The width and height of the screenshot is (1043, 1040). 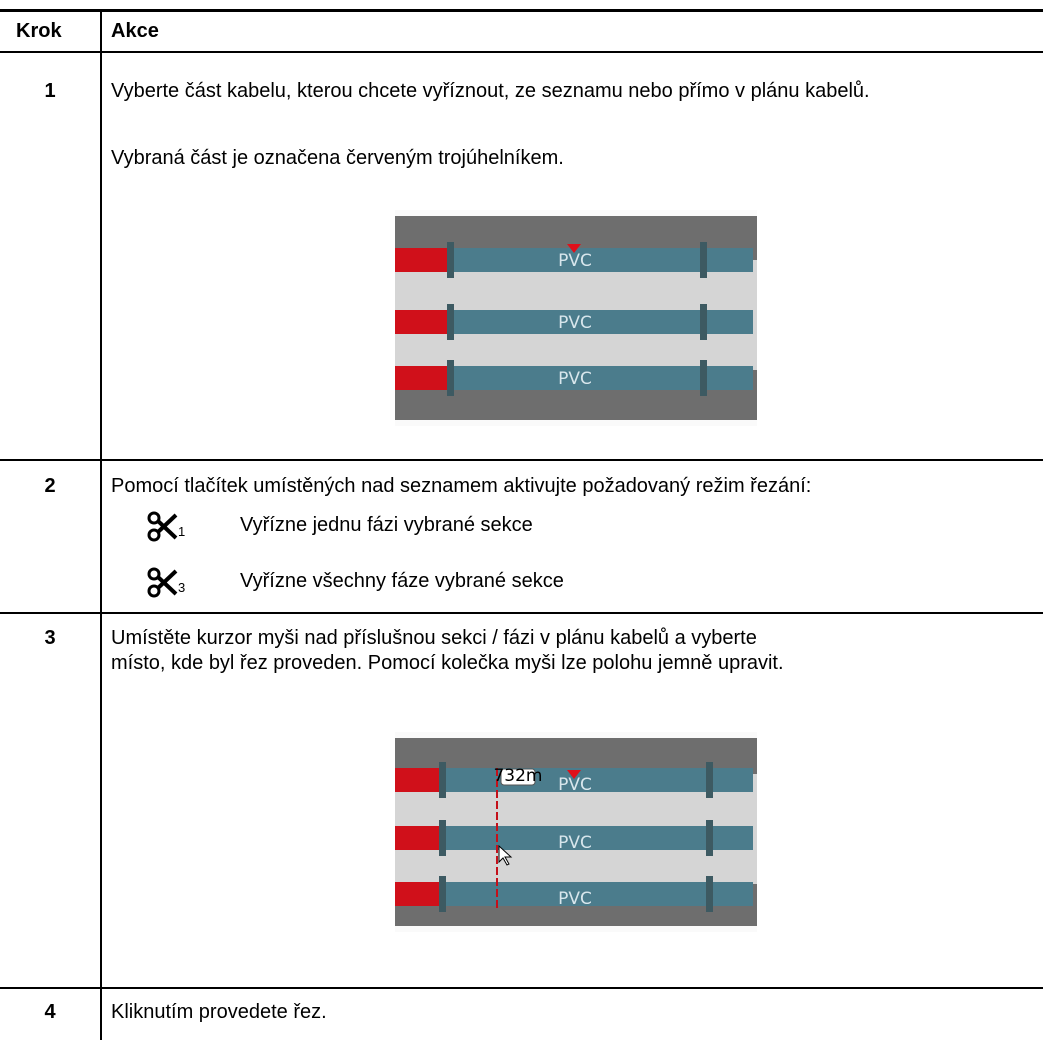 I want to click on table-top-border, so click(x=521, y=10).